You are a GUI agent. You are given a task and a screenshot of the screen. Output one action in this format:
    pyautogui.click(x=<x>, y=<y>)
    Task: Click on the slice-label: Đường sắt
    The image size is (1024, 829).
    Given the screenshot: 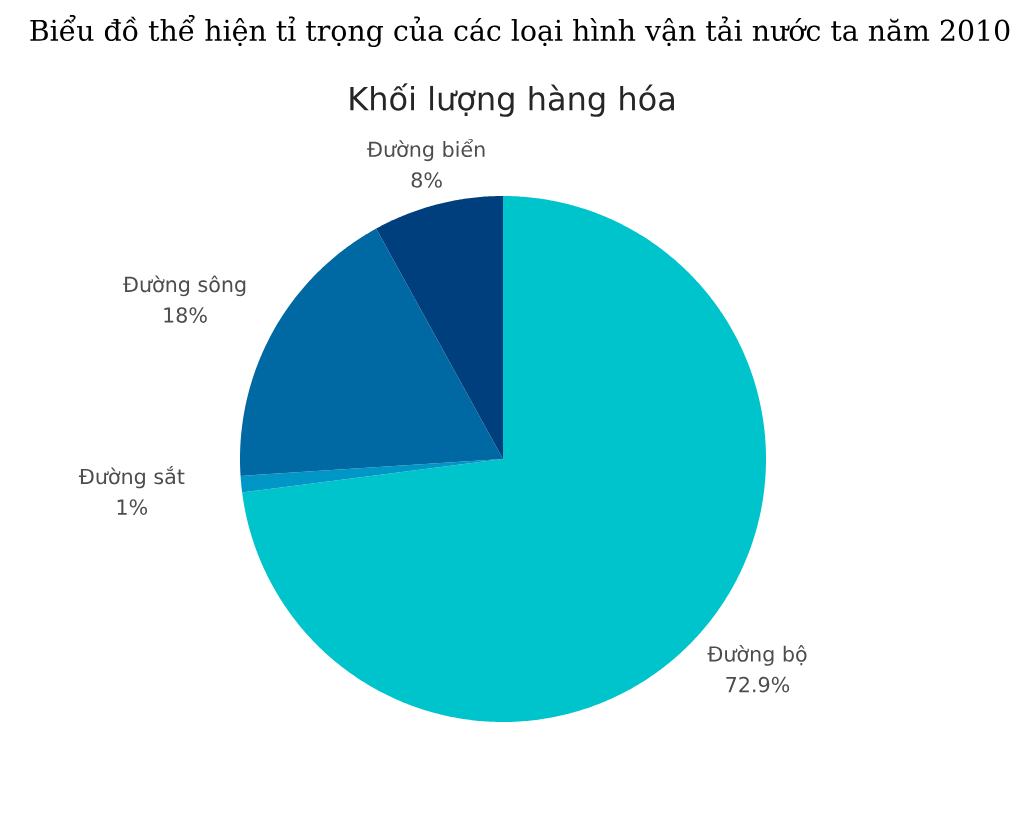 What is the action you would take?
    pyautogui.click(x=131, y=477)
    